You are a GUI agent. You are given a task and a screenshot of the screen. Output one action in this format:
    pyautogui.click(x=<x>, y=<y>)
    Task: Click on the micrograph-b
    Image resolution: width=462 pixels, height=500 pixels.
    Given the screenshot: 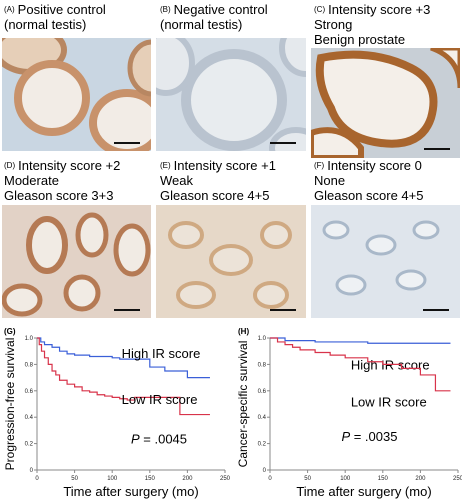 What is the action you would take?
    pyautogui.click(x=231, y=94)
    